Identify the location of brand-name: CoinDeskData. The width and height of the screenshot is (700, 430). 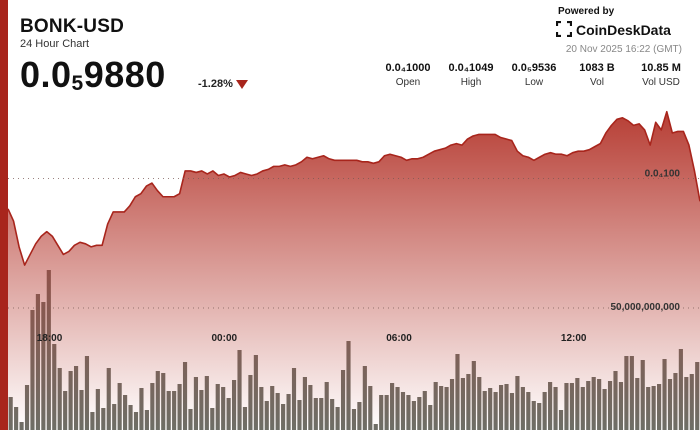
(623, 30).